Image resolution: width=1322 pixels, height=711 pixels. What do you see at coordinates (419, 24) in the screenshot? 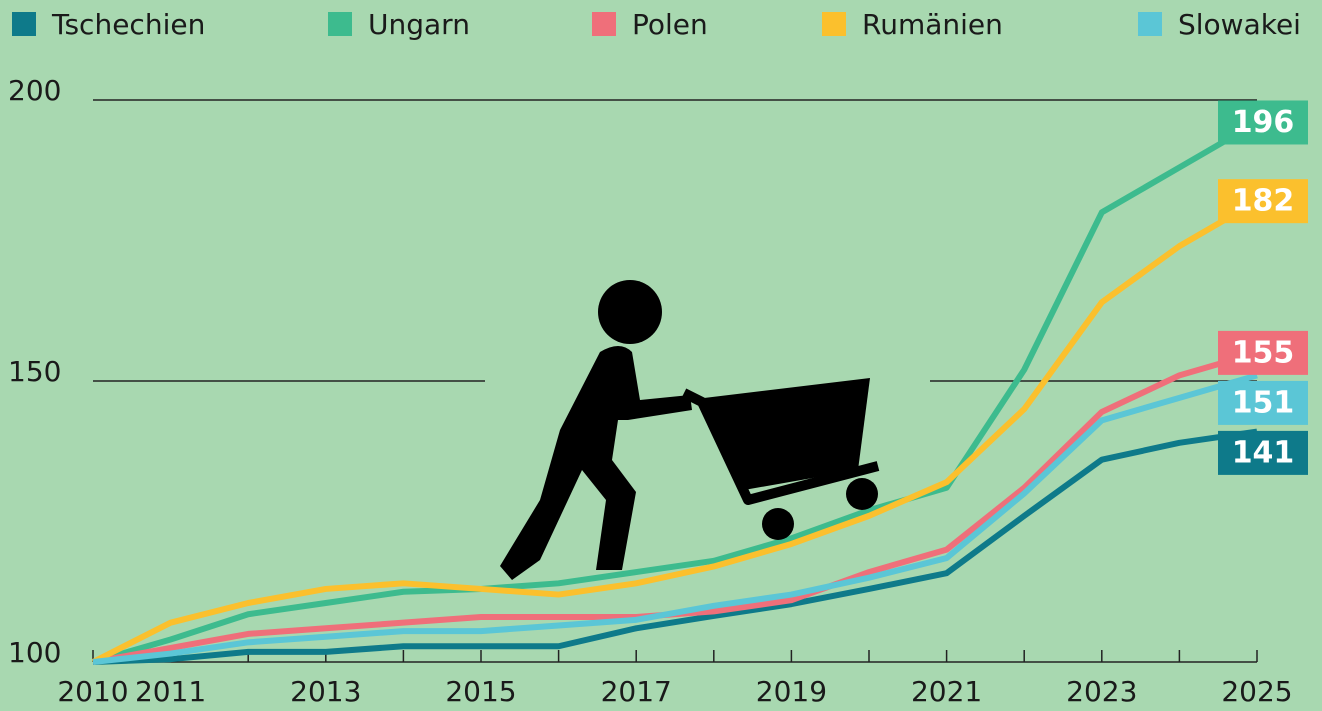
I see `legend-label: Ungarn` at bounding box center [419, 24].